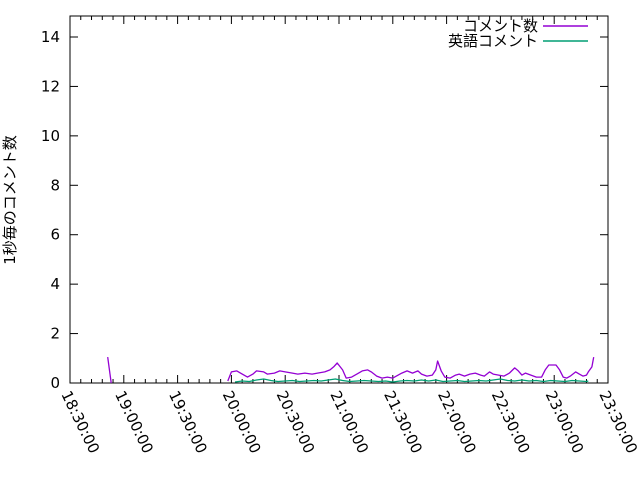 This screenshot has height=480, width=640. I want to click on y-tick-label: 6, so click(55, 235).